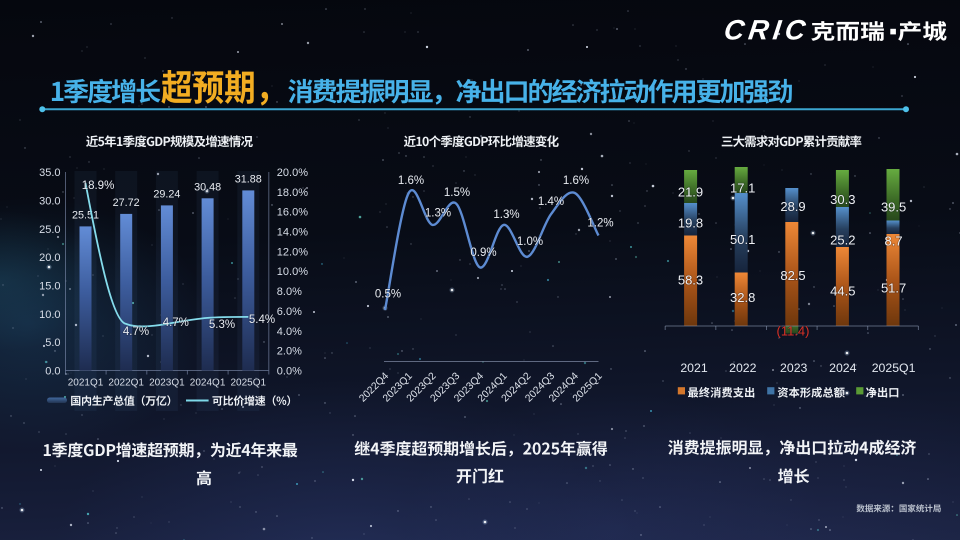  I want to click on svg-text: 31.88, so click(248, 179).